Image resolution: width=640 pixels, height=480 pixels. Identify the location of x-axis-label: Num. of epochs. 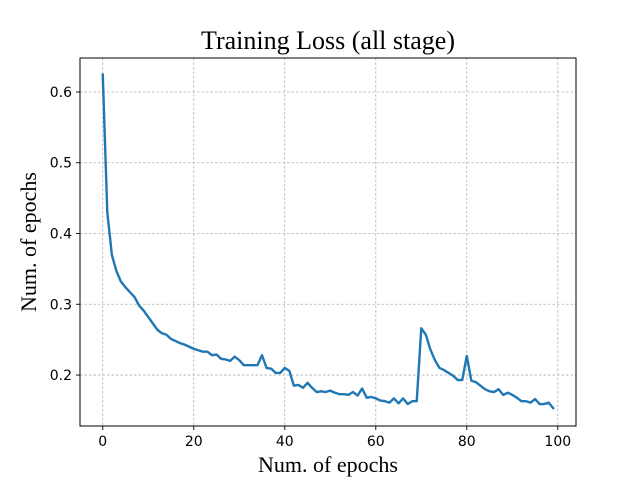
(328, 464).